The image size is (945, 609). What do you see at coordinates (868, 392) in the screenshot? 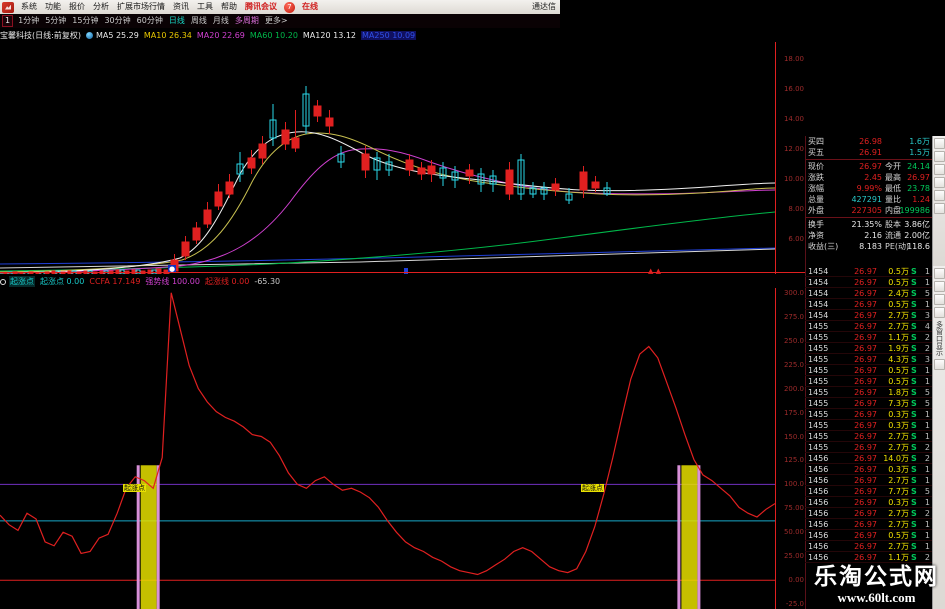
I see `tick-row: 1455 26.97 1.8万 S 5` at bounding box center [868, 392].